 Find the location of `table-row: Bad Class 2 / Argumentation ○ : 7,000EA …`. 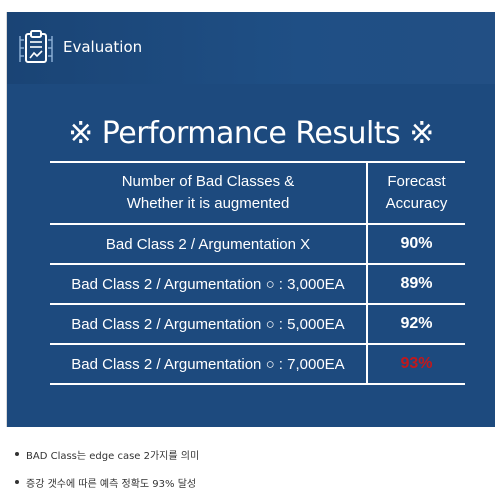

table-row: Bad Class 2 / Argumentation ○ : 7,000EA … is located at coordinates (257, 364).